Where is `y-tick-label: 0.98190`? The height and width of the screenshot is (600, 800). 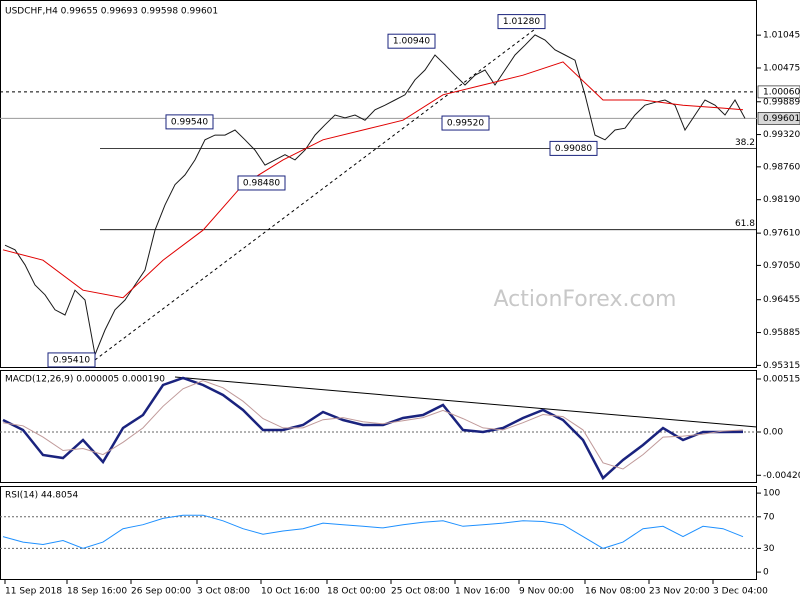 y-tick-label: 0.98190 is located at coordinates (781, 200).